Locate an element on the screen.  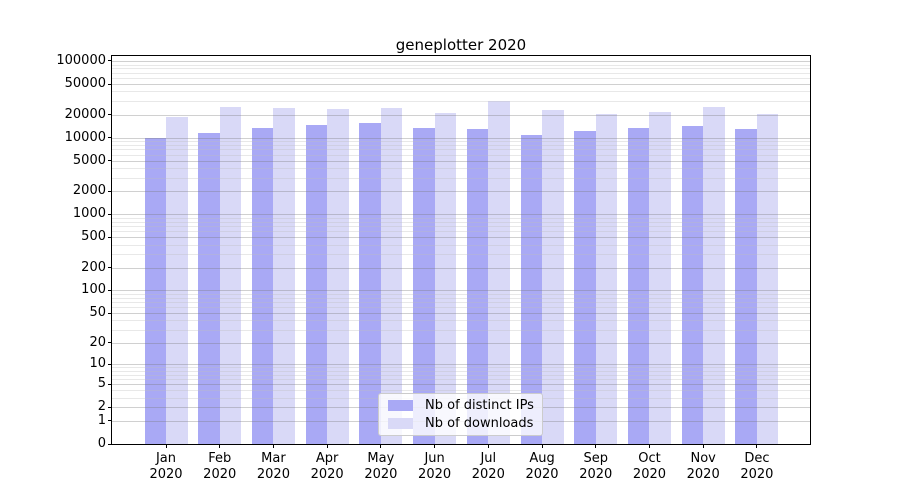
y-tick-label: 500 is located at coordinates (93, 237).